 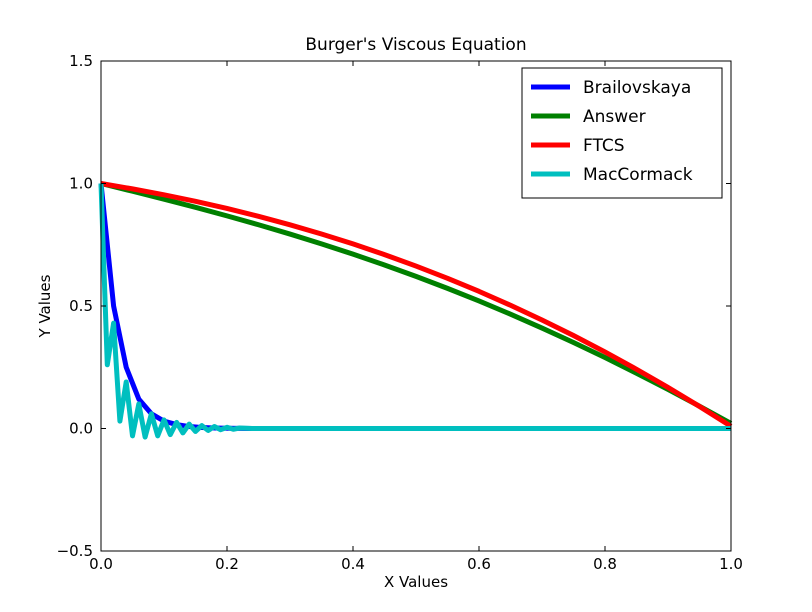 What do you see at coordinates (638, 175) in the screenshot?
I see `legend-label: MacCormack` at bounding box center [638, 175].